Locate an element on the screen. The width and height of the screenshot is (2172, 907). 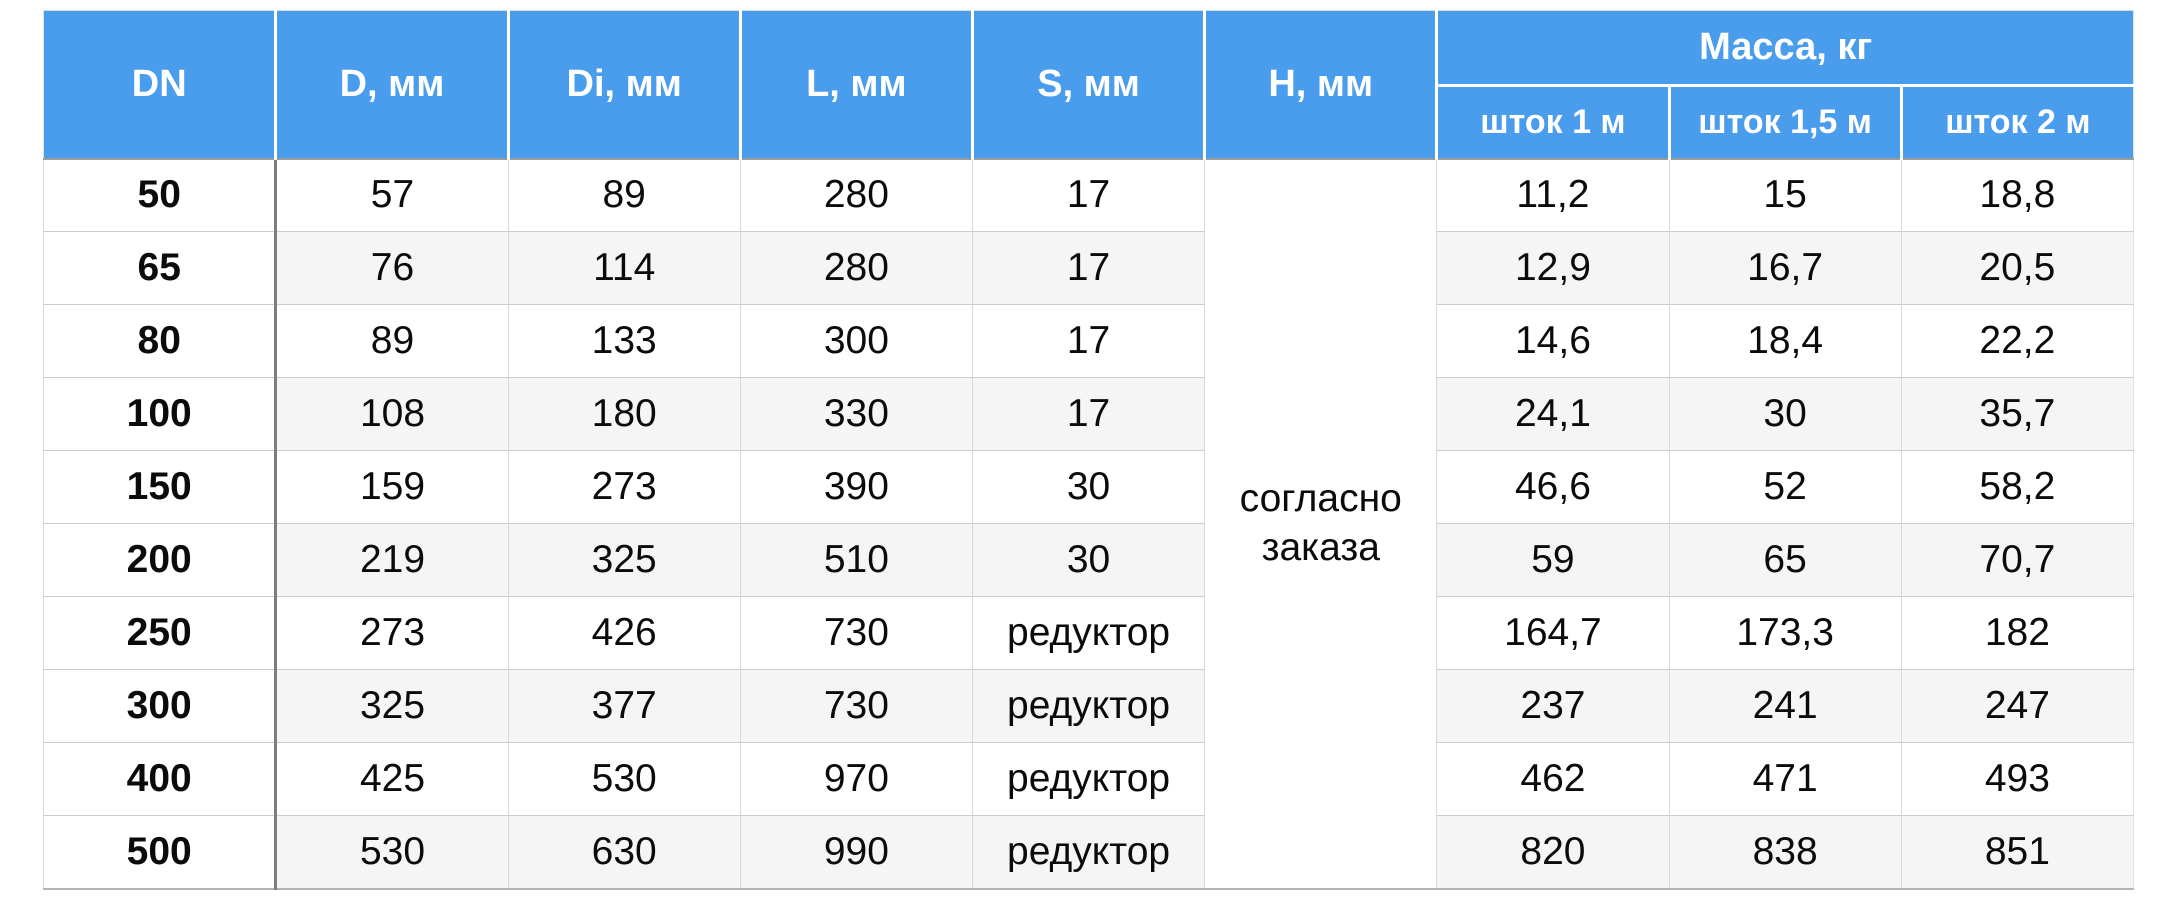
table-row-dn200: 200 219 325 510 30 59 65 70,7 is located at coordinates (1088, 560).